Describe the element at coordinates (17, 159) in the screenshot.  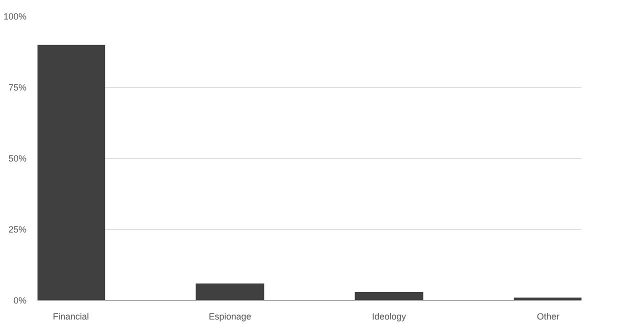
I see `y-tick-label: 50%` at that location.